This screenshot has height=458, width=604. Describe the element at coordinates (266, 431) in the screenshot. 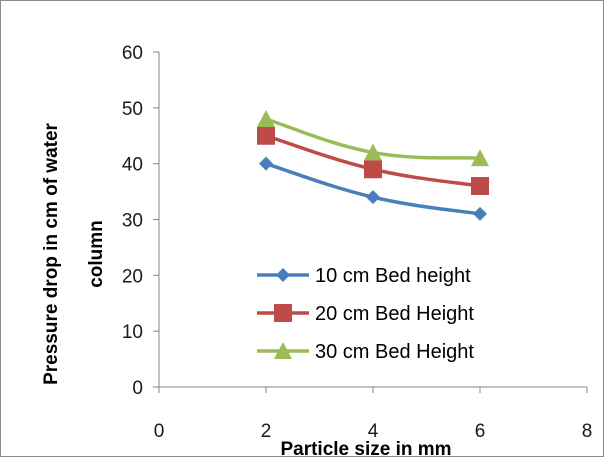

I see `x-tick-label: 2` at that location.